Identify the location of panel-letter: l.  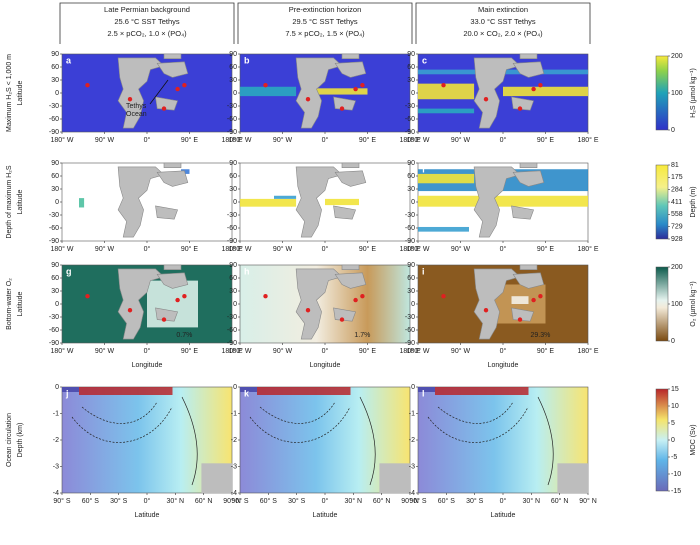
(423, 393).